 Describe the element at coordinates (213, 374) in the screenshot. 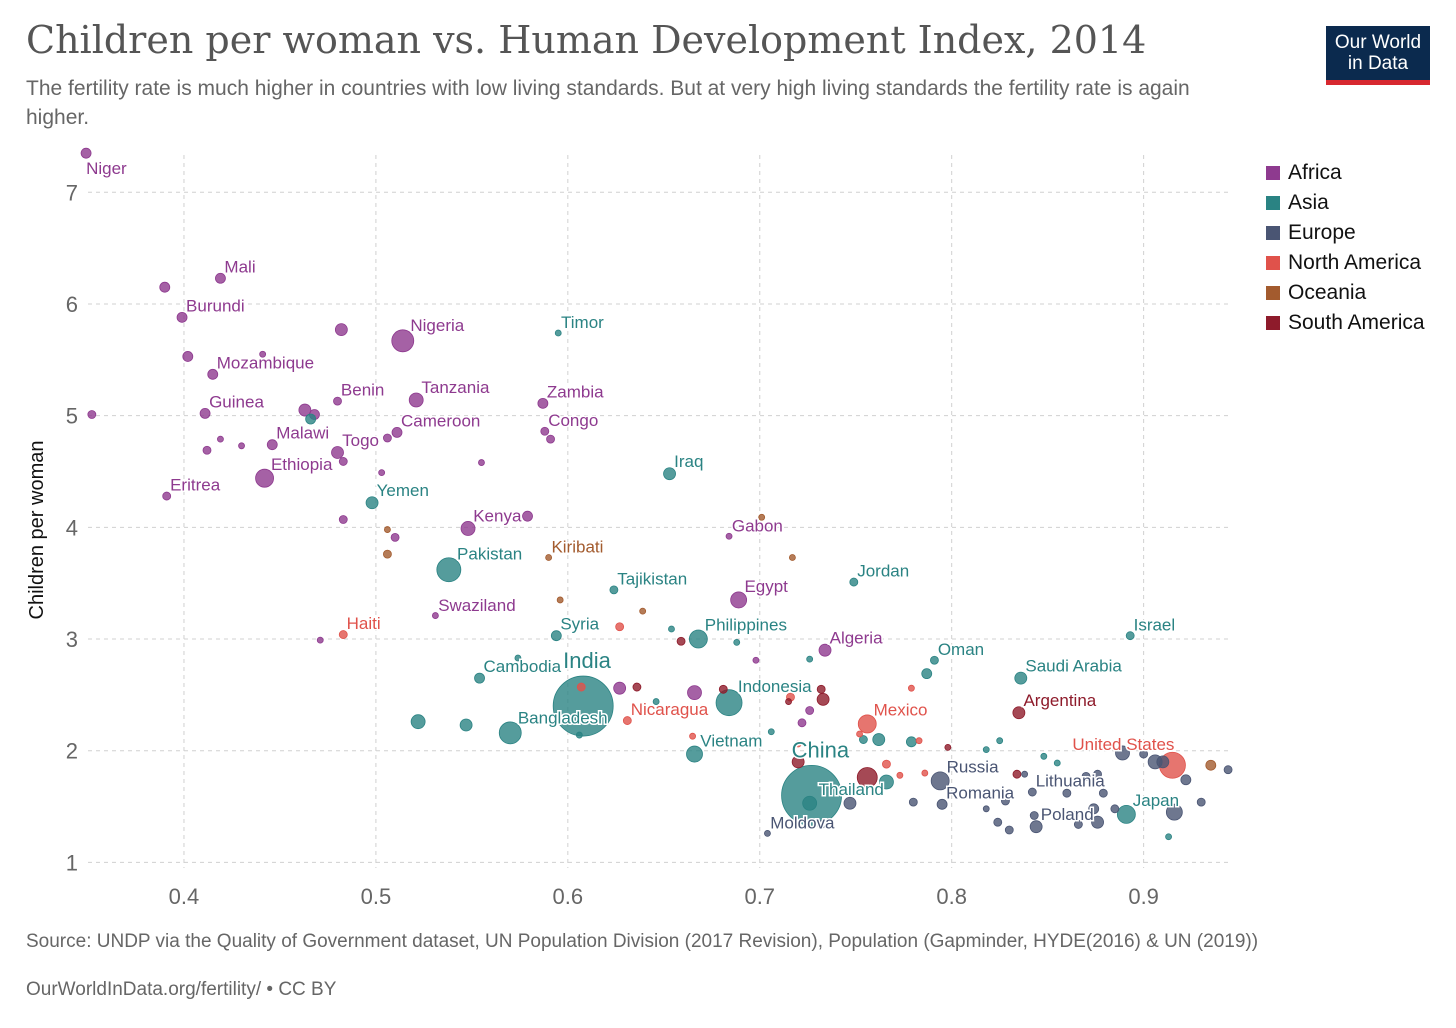

I see `data-point-mozambique` at that location.